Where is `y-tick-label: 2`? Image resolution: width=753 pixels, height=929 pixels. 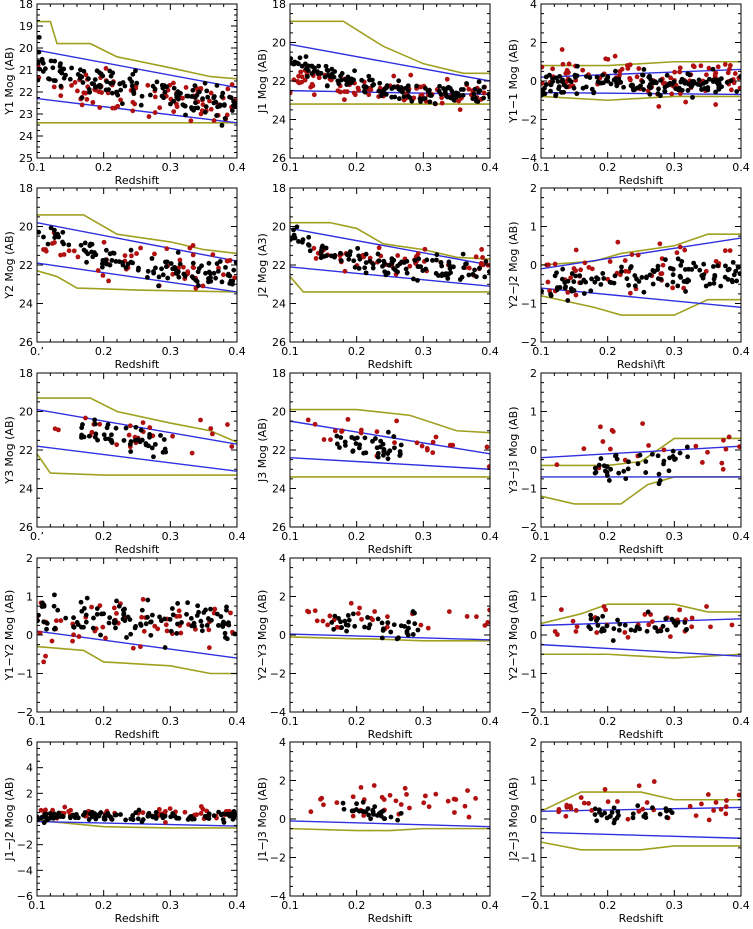
y-tick-label: 2 is located at coordinates (533, 43).